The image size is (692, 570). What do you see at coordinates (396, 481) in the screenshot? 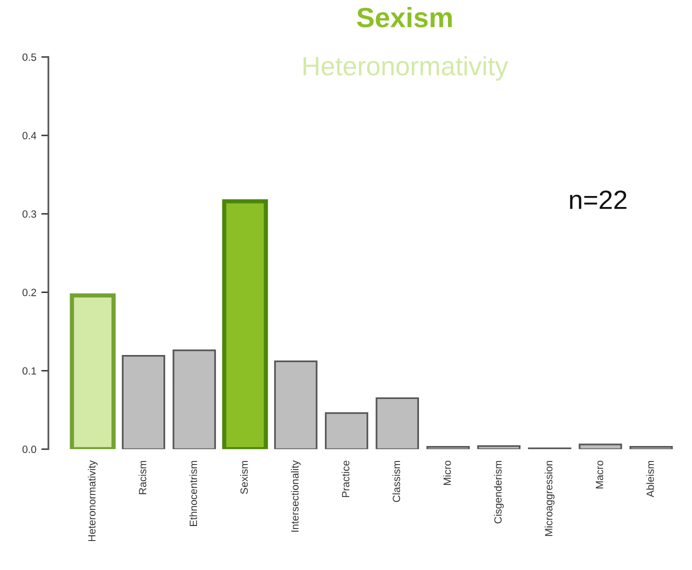
I see `x-tick-label: Classism` at bounding box center [396, 481].